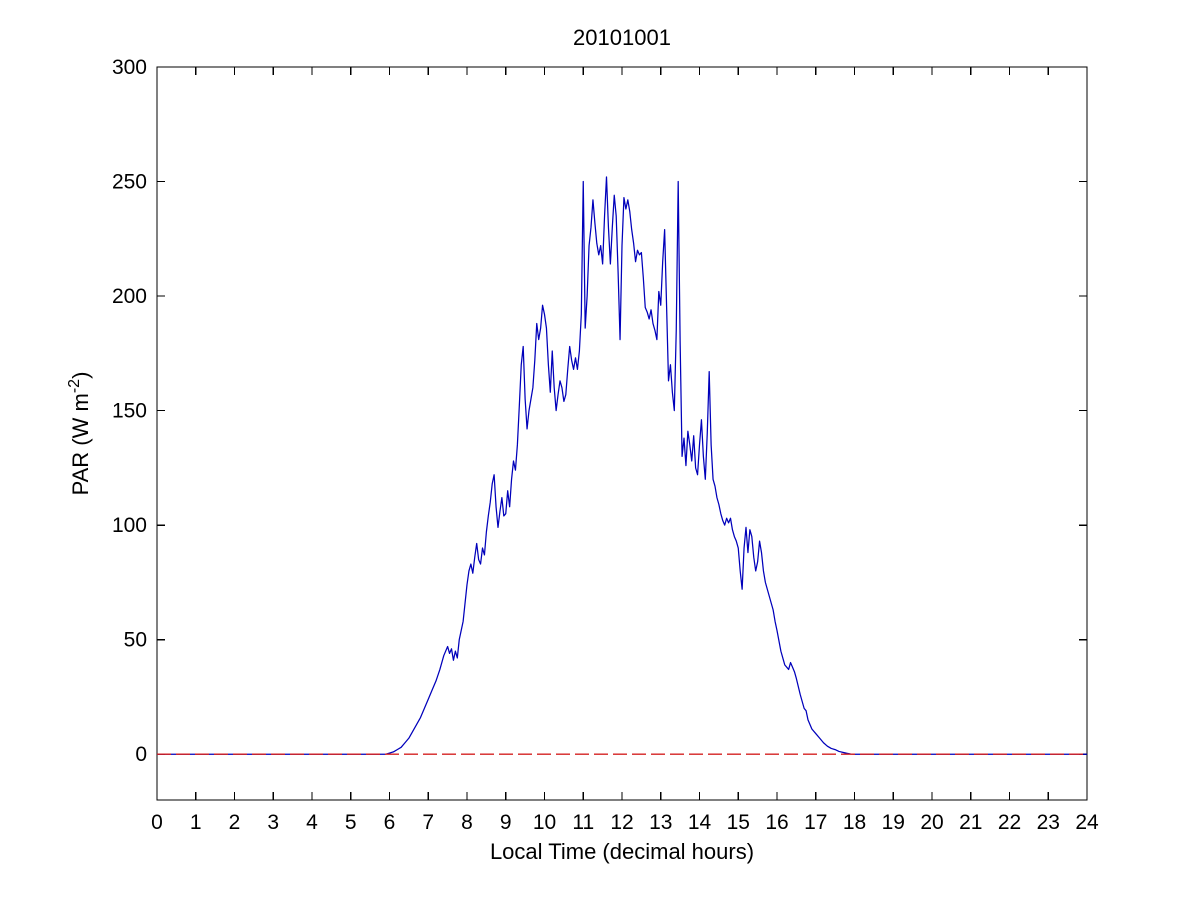 The image size is (1201, 900). Describe the element at coordinates (129, 525) in the screenshot. I see `y-tick-label: 100` at that location.